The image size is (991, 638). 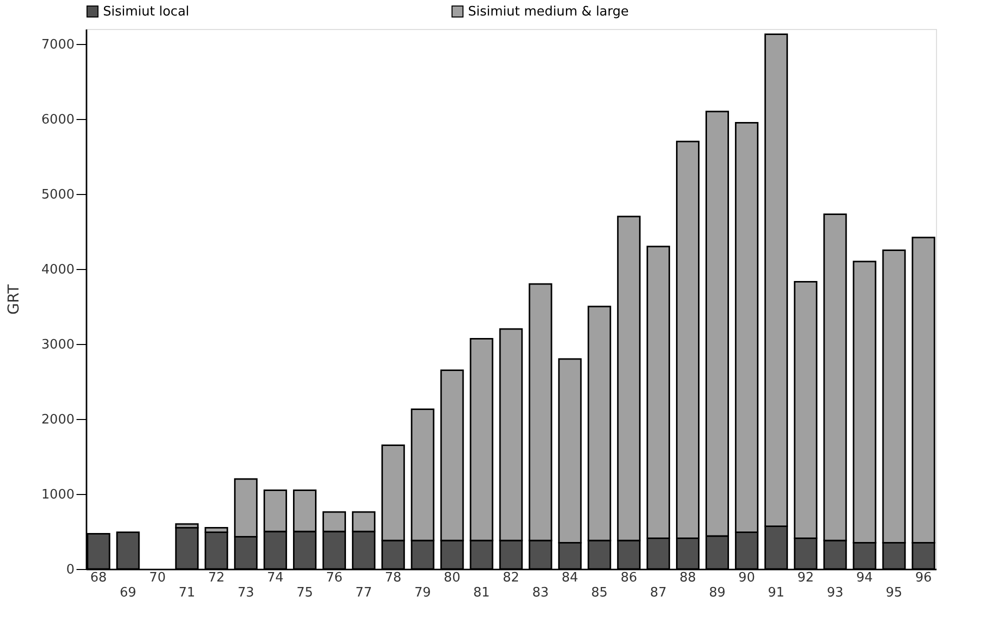 I want to click on x-tick-label: 77, so click(x=363, y=593).